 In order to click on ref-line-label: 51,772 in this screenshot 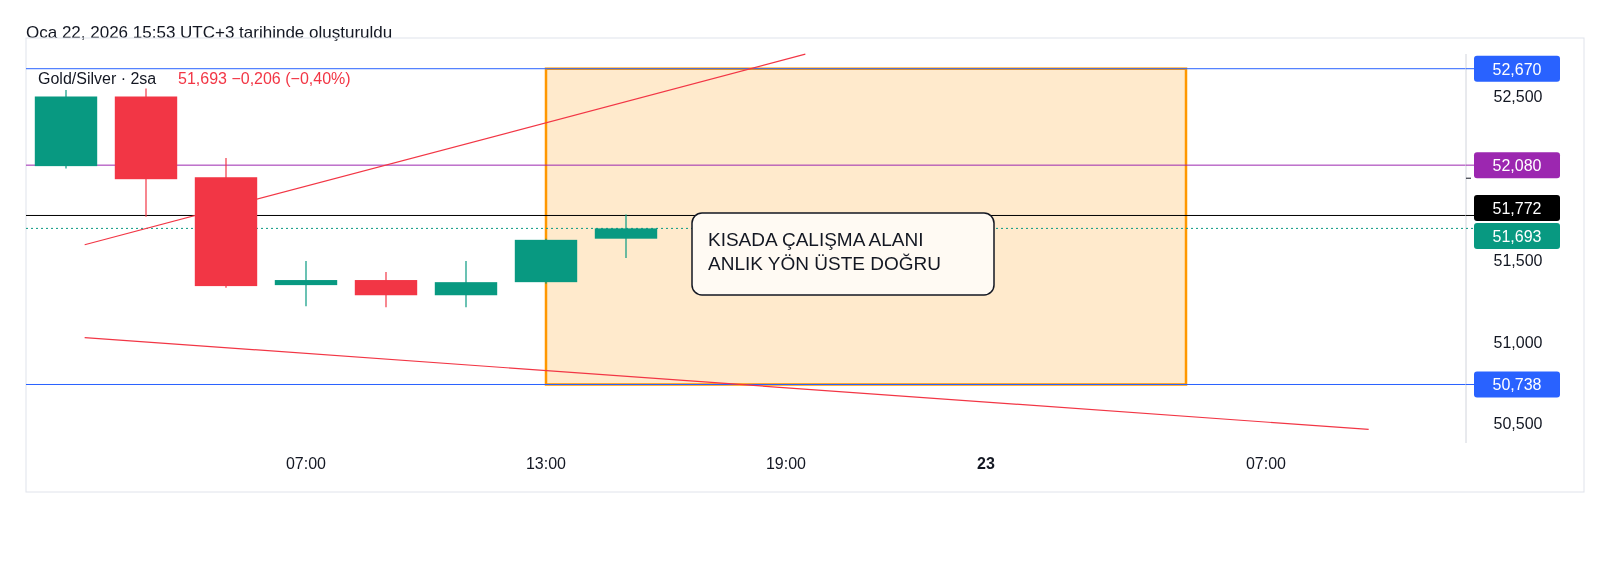, I will do `click(1517, 208)`.